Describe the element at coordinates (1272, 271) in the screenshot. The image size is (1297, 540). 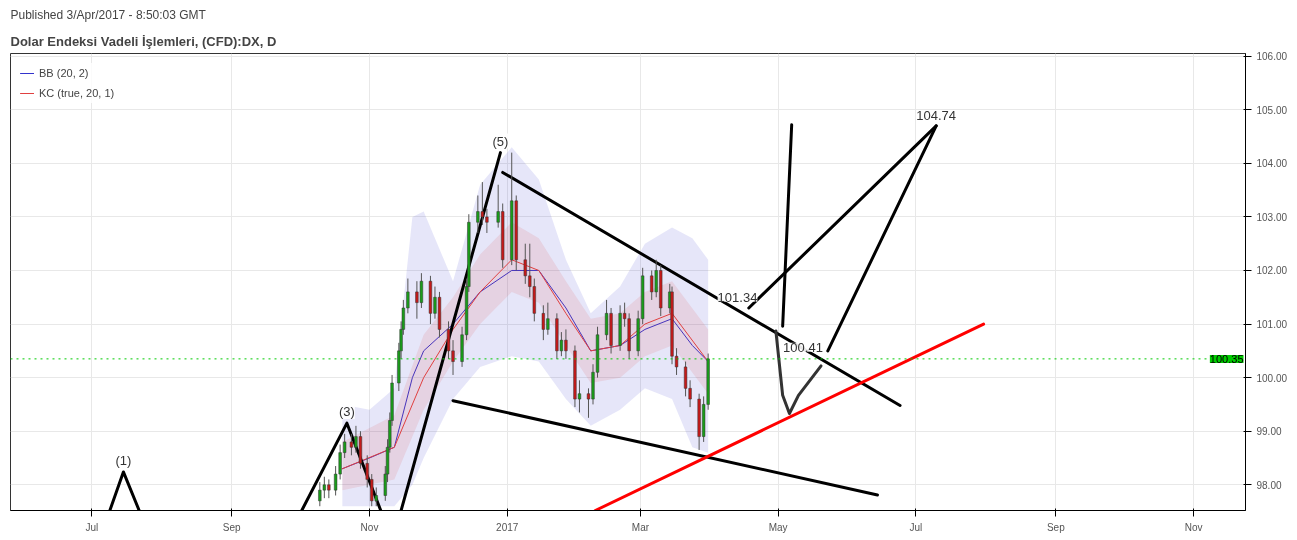
I see `y-tick-label: 102.00` at that location.